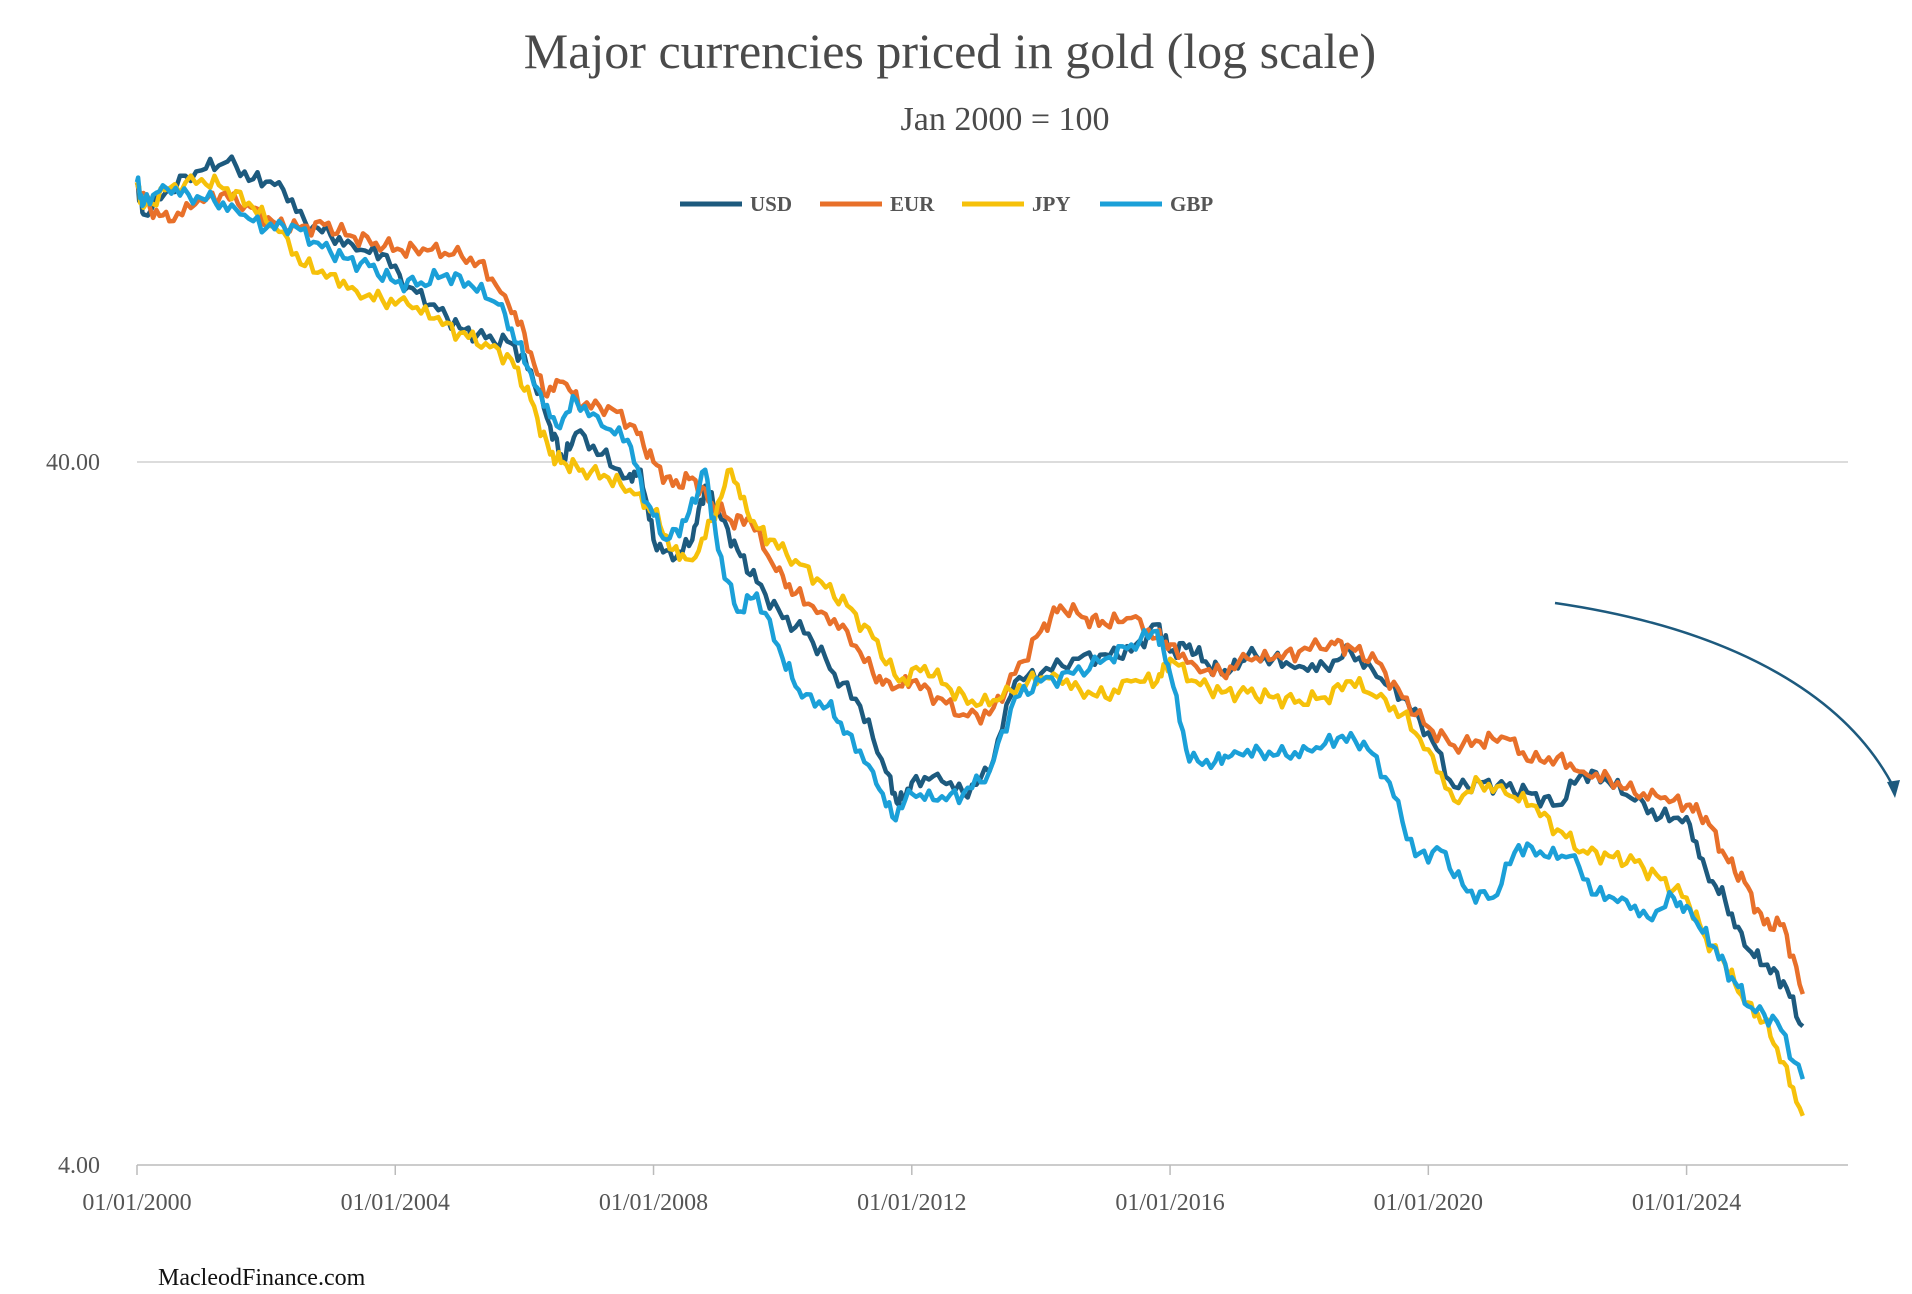 Image resolution: width=1912 pixels, height=1294 pixels. What do you see at coordinates (771, 204) in the screenshot?
I see `legend-label-usd: USD` at bounding box center [771, 204].